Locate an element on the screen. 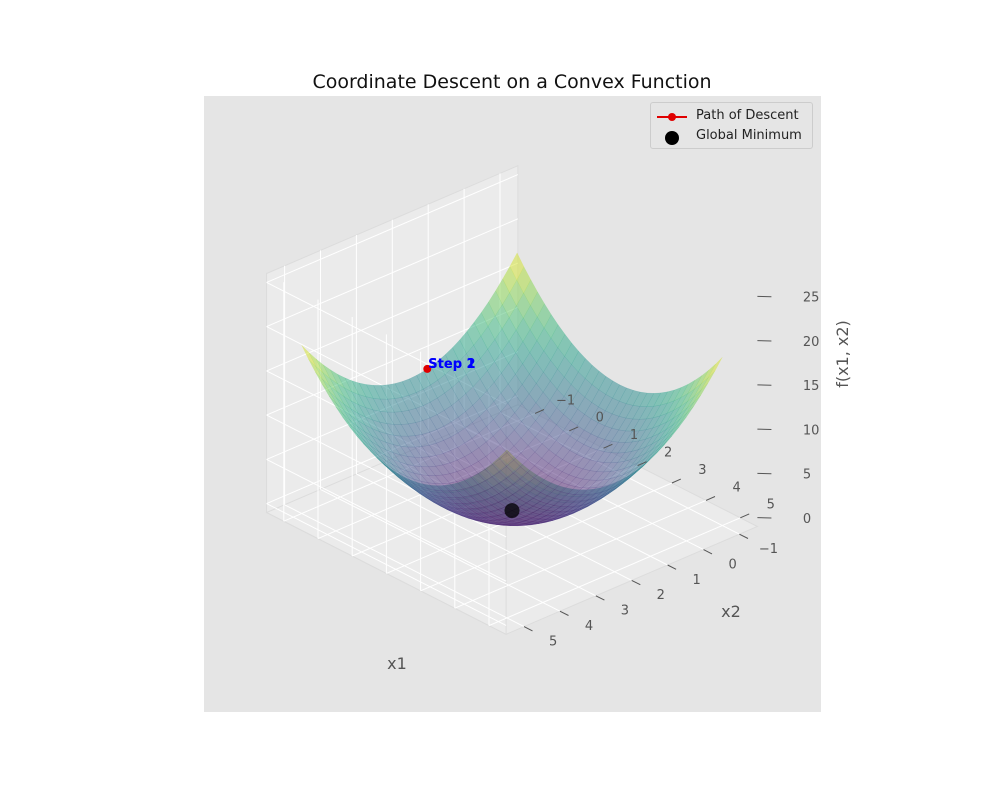 Image resolution: width=1000 pixels, height=800 pixels. y-tick-label: 4 is located at coordinates (589, 626).